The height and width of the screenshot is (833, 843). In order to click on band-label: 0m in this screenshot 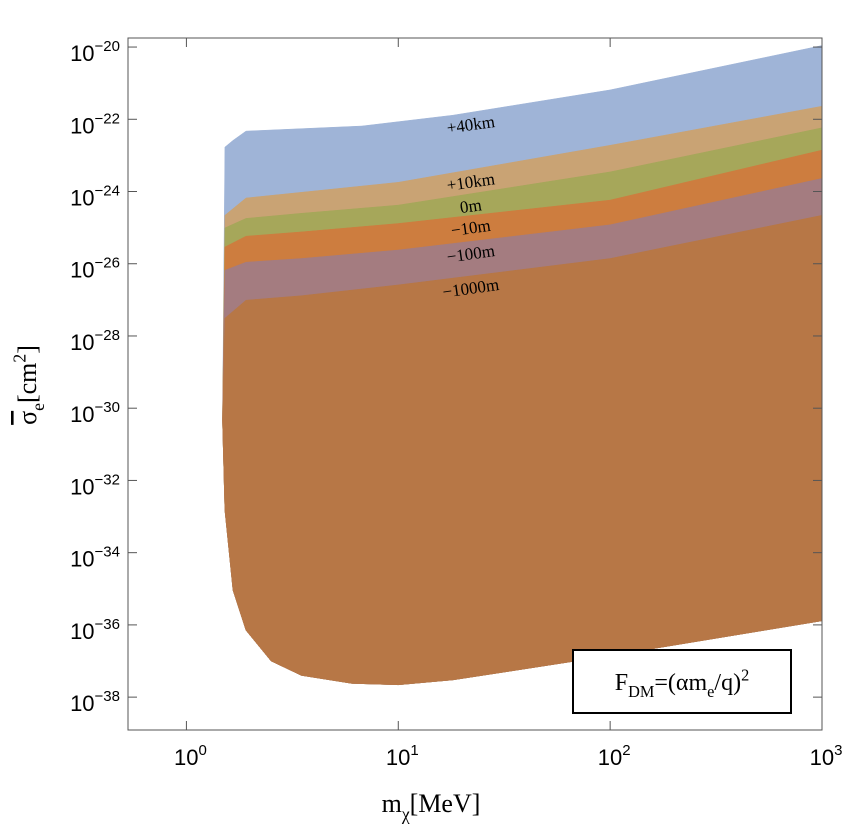, I will do `click(471, 206)`.